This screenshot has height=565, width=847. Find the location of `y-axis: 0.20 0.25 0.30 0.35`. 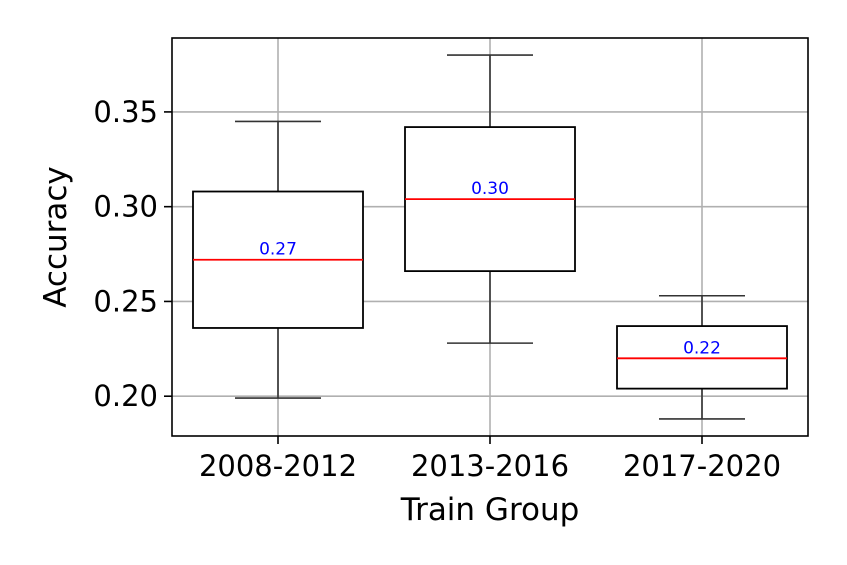

y-axis: 0.20 0.25 0.30 0.35 is located at coordinates (132, 254).